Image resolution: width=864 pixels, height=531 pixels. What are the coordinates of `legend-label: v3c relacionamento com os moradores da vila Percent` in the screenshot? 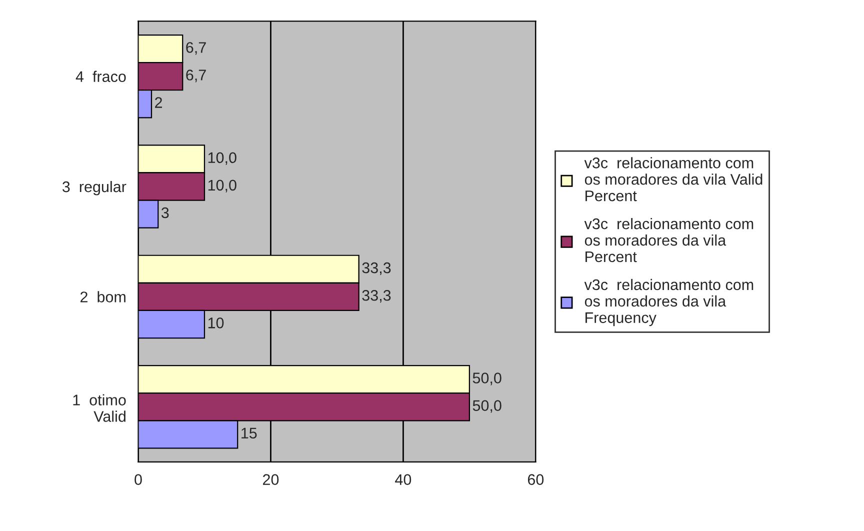 It's located at (669, 240).